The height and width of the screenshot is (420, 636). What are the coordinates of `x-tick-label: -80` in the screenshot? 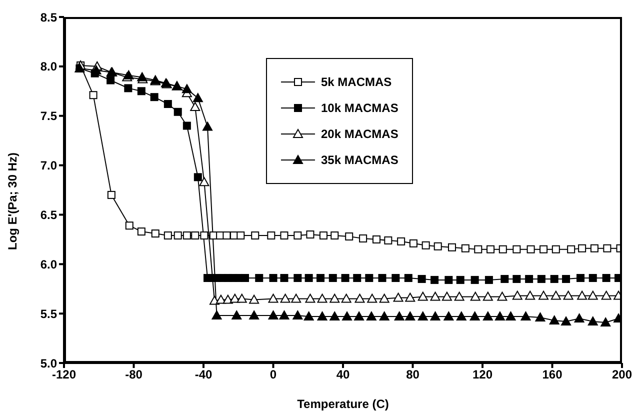 It's located at (134, 375).